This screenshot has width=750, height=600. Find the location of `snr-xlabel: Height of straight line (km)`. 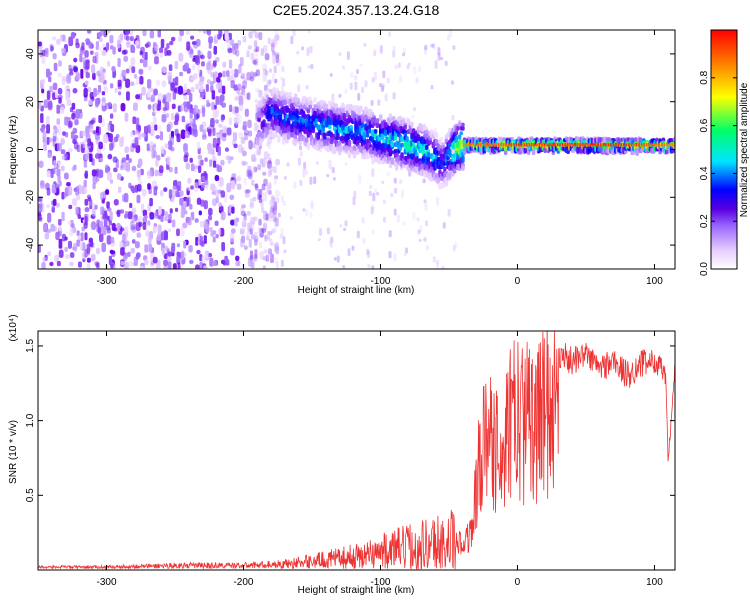

snr-xlabel: Height of straight line (km) is located at coordinates (356, 590).